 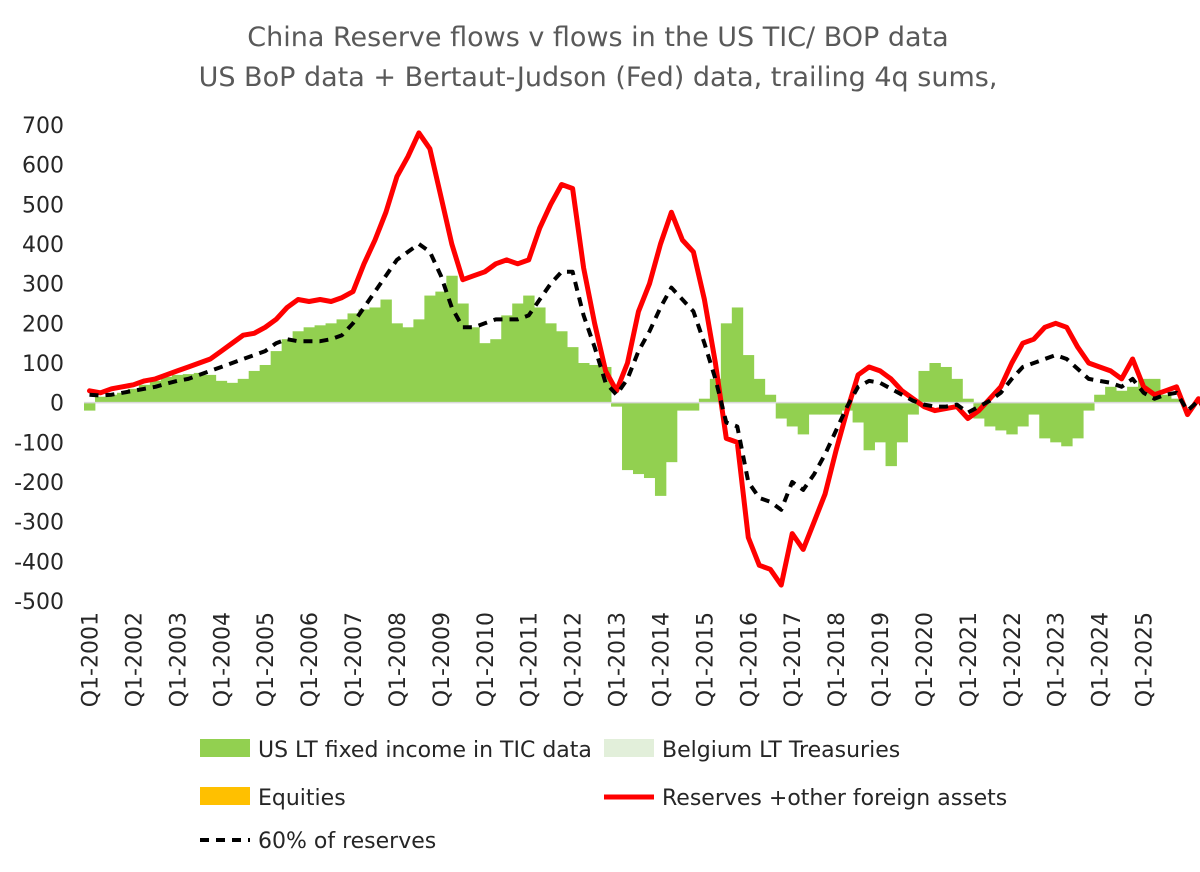 I want to click on y-tick-label: 400, so click(x=43, y=245).